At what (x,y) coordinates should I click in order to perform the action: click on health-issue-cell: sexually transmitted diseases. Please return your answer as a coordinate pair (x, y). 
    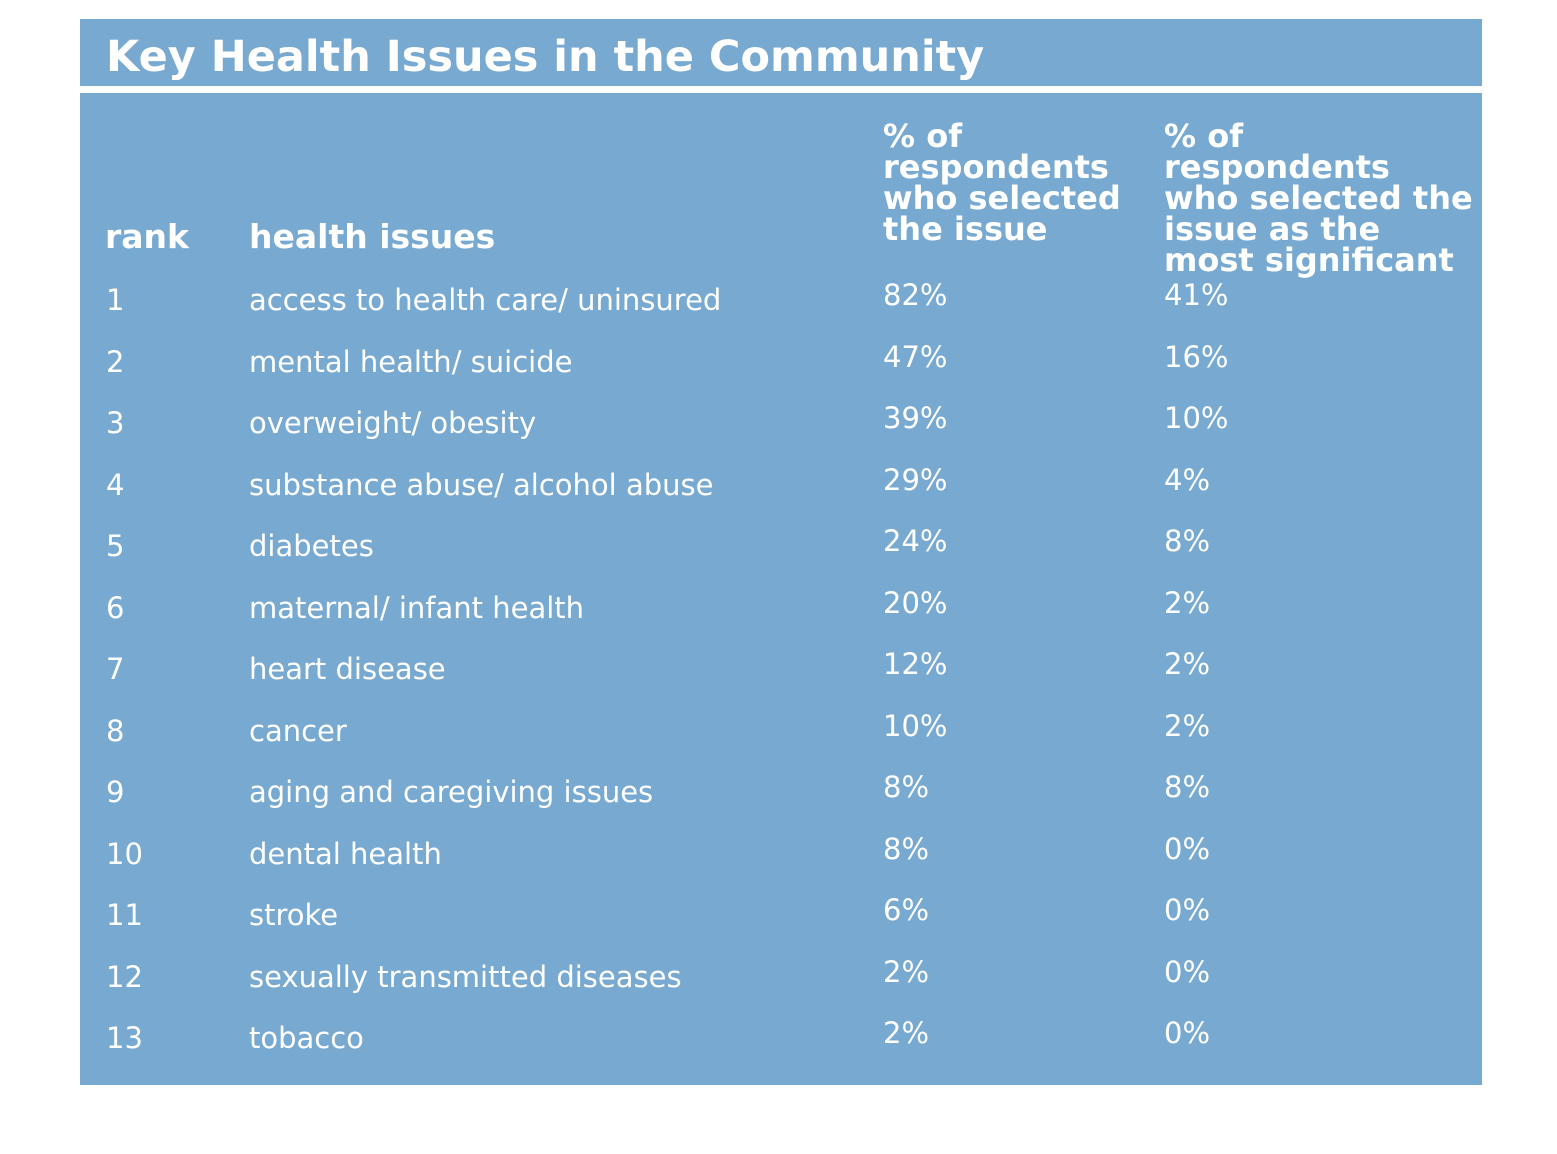
    Looking at the image, I should click on (465, 976).